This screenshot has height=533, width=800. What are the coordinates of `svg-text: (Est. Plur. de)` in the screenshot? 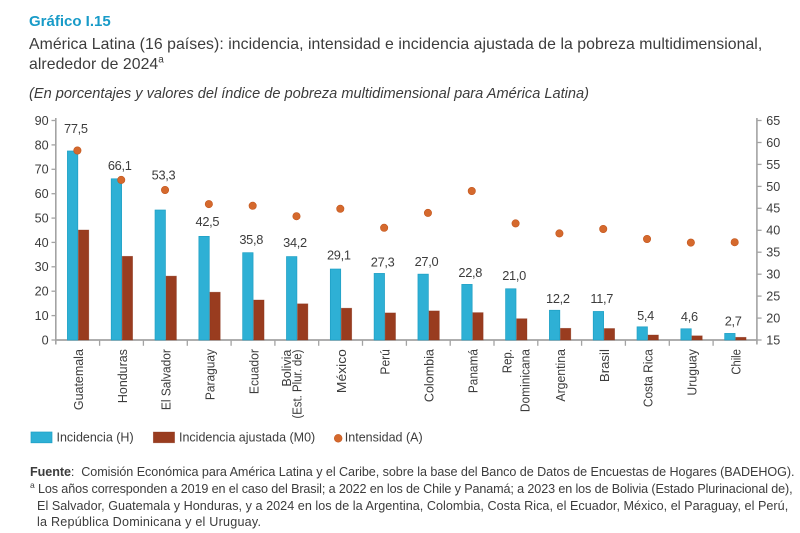 It's located at (297, 384).